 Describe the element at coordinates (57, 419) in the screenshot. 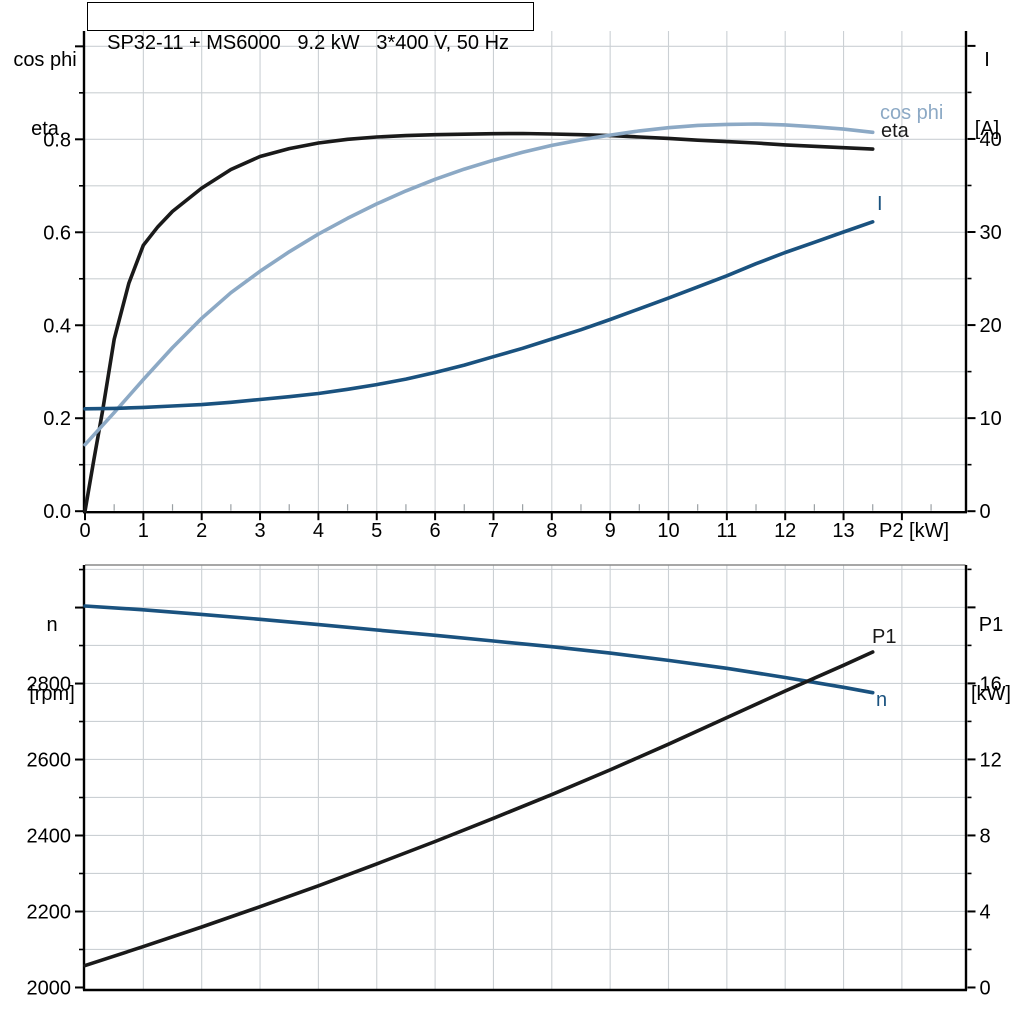

I see `left-tick-label: 0.2` at that location.